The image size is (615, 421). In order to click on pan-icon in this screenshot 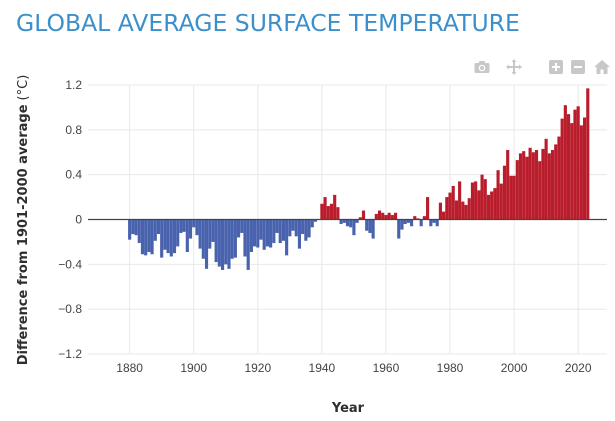, I will do `click(514, 67)`.